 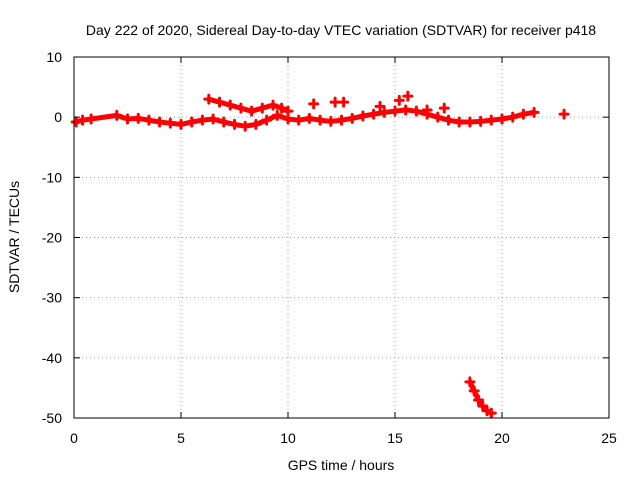 What do you see at coordinates (181, 438) in the screenshot?
I see `x-tick-label: 5` at bounding box center [181, 438].